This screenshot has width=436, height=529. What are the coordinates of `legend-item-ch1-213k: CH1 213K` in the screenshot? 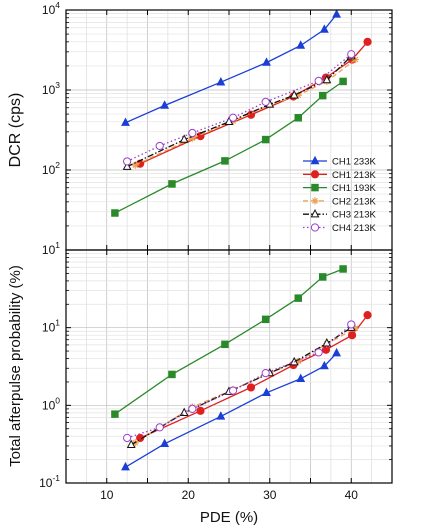 It's located at (339, 175).